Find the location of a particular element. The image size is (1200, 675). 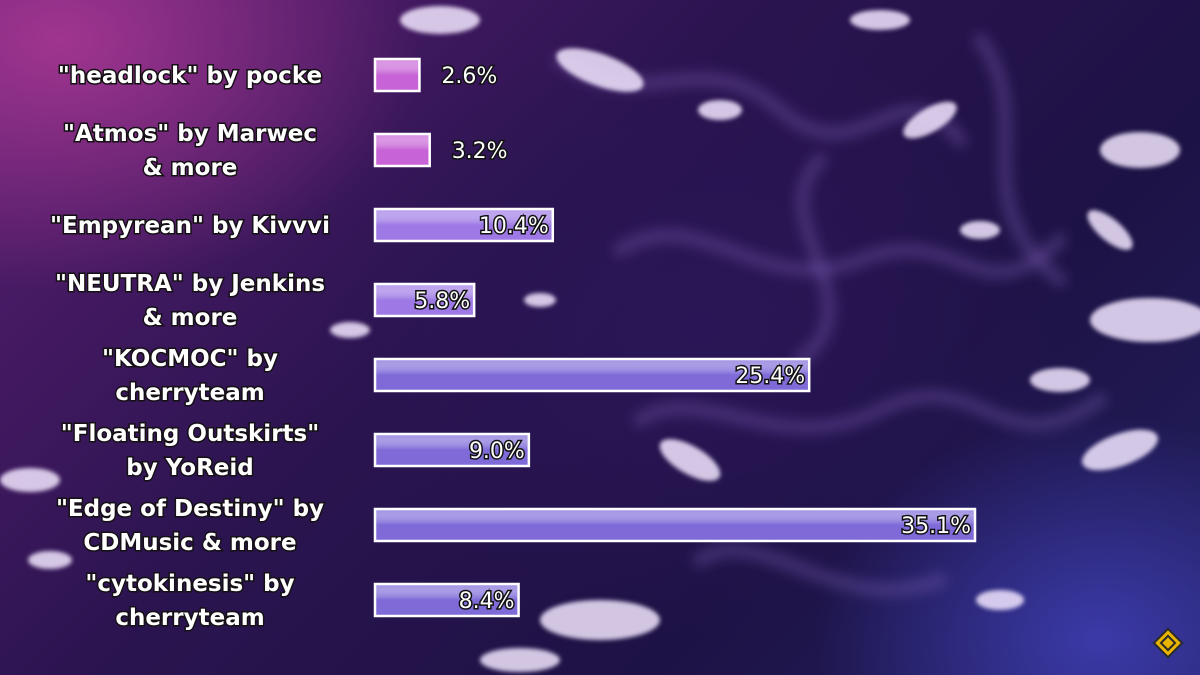

category-label-line: "cytokinesis" by is located at coordinates (189, 584).